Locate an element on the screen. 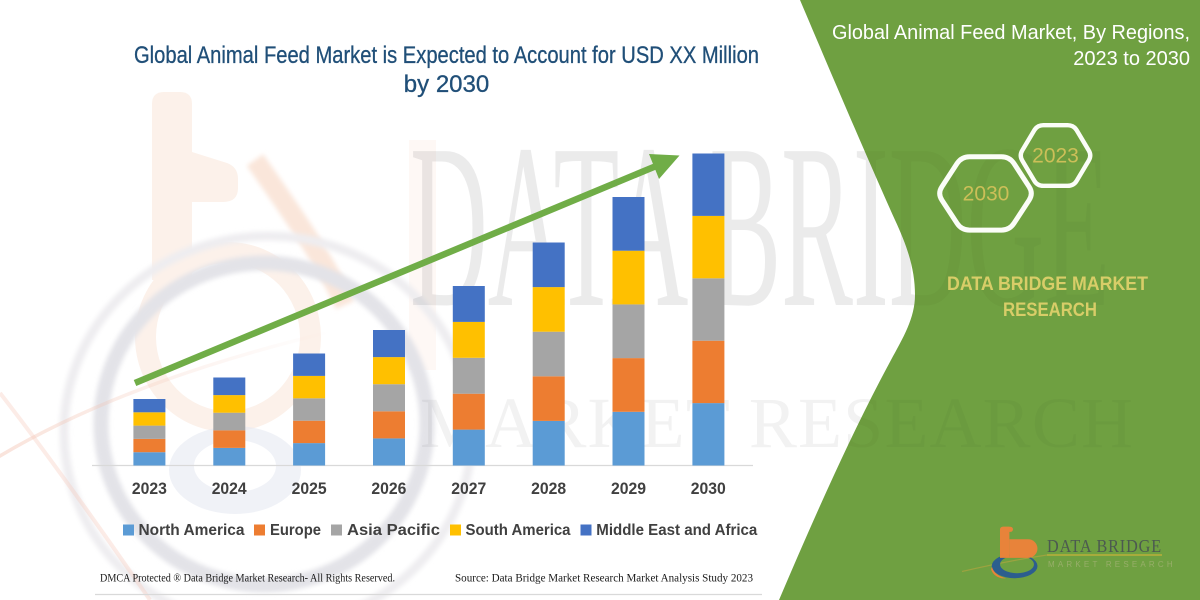 The width and height of the screenshot is (1200, 600). svg-text: 2026 is located at coordinates (388, 488).